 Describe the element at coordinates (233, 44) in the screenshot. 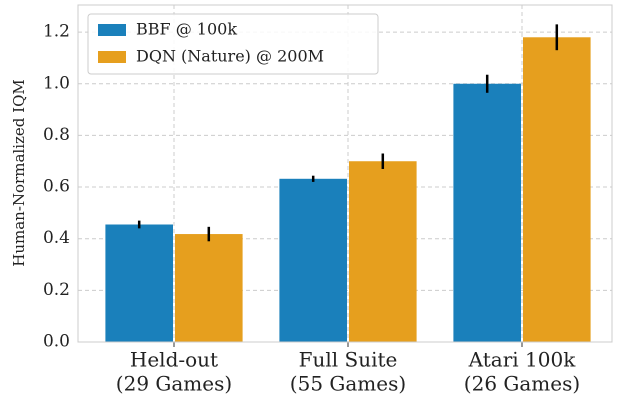

I see `legend-box` at that location.